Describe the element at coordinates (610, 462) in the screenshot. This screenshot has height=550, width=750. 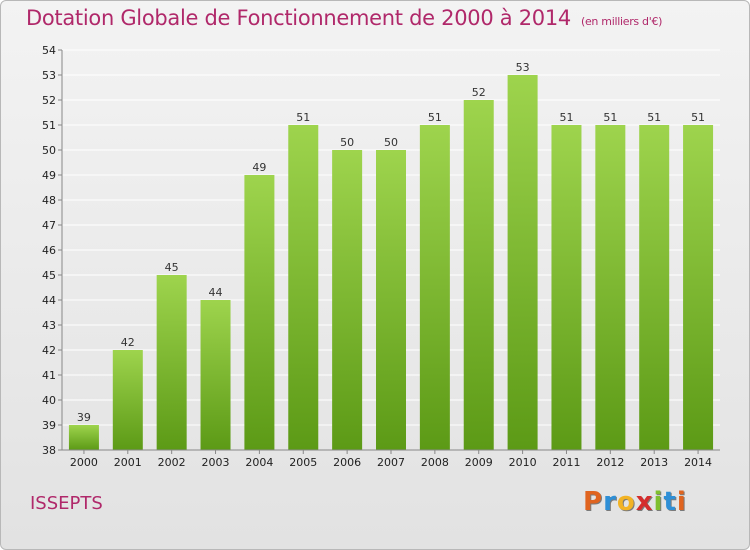
I see `x-tick-label: 2012` at that location.